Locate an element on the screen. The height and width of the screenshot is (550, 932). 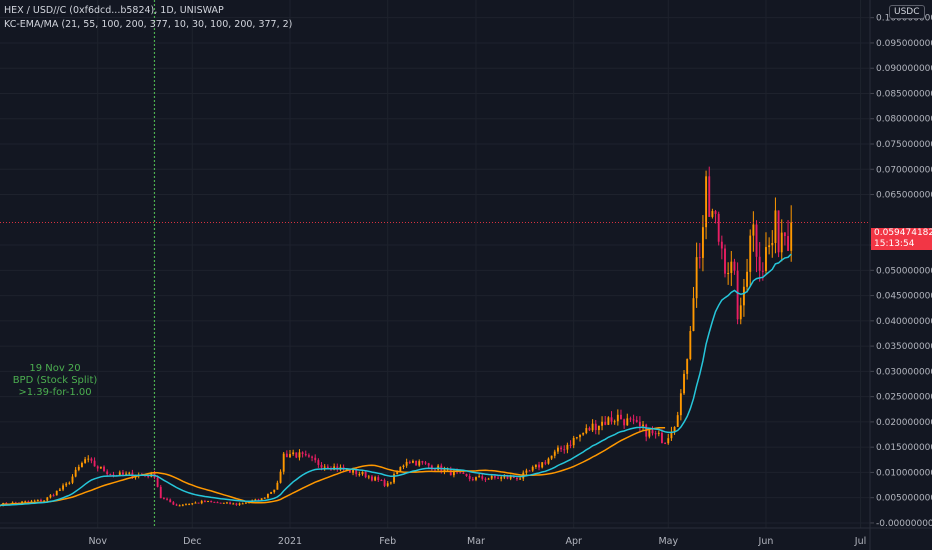
y-tick-label: 0.0250000000 is located at coordinates (904, 398).